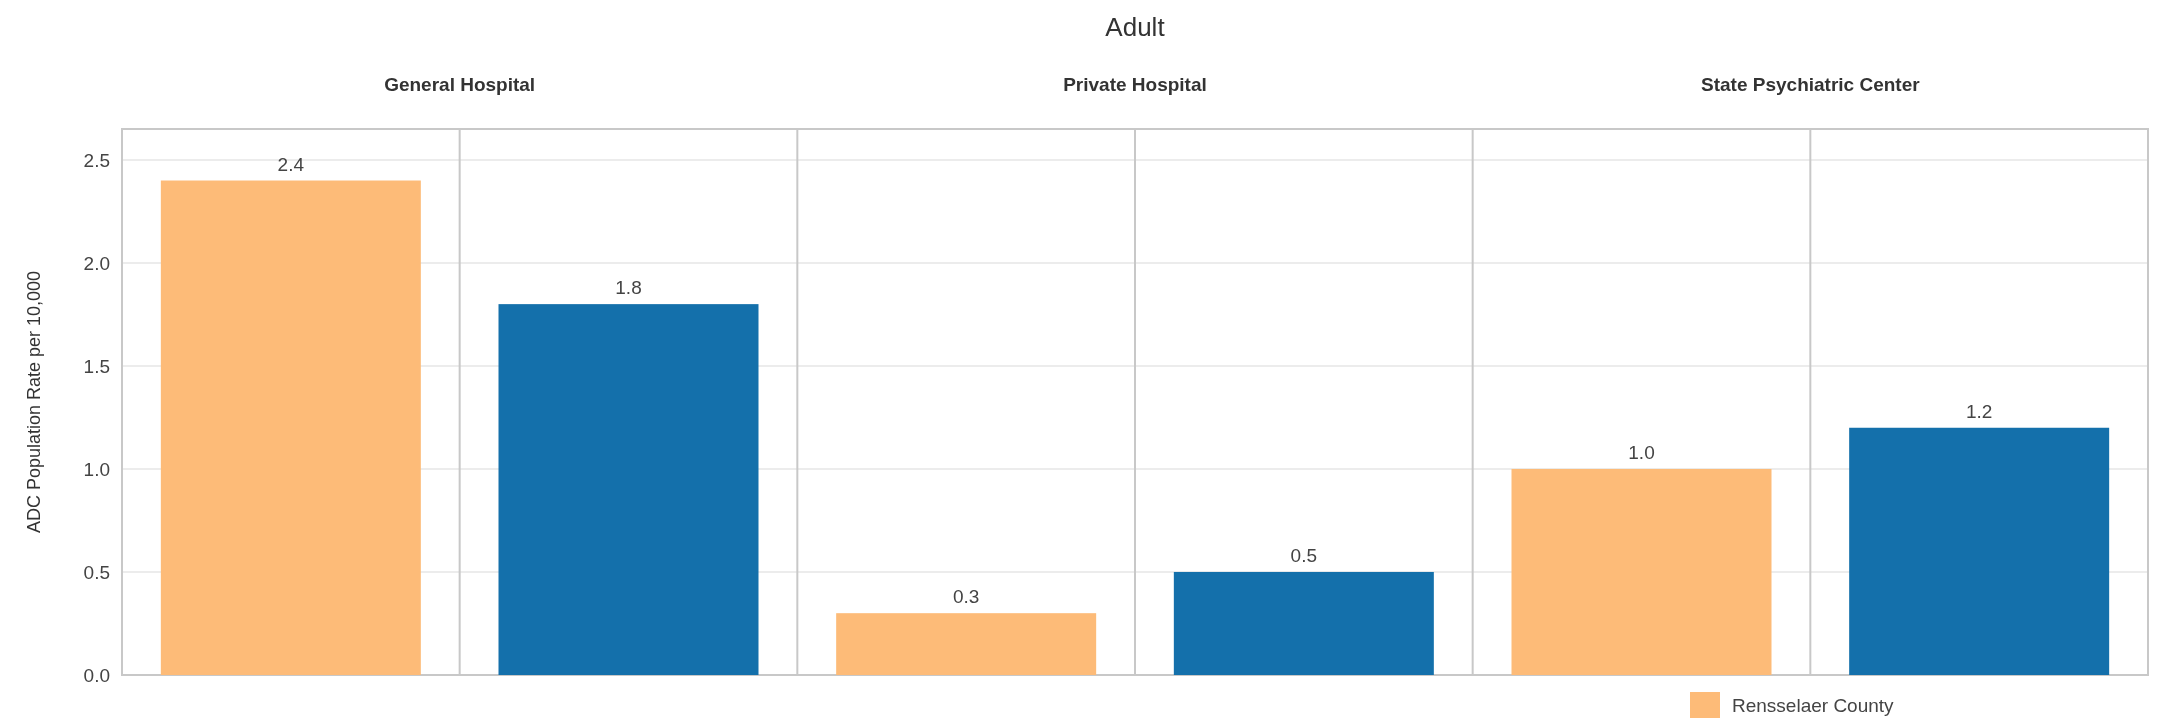  Describe the element at coordinates (96, 469) in the screenshot. I see `y-tick-label: 1.0` at that location.